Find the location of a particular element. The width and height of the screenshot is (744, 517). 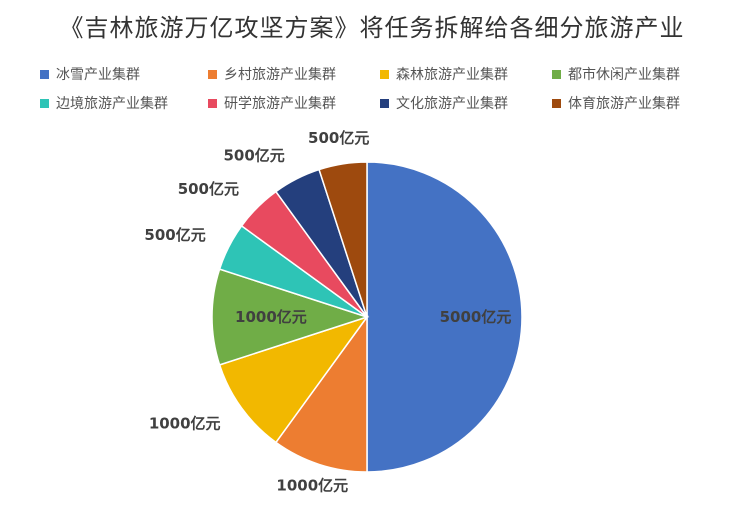

legend-item: 文化旅游产业集群 is located at coordinates (466, 103).